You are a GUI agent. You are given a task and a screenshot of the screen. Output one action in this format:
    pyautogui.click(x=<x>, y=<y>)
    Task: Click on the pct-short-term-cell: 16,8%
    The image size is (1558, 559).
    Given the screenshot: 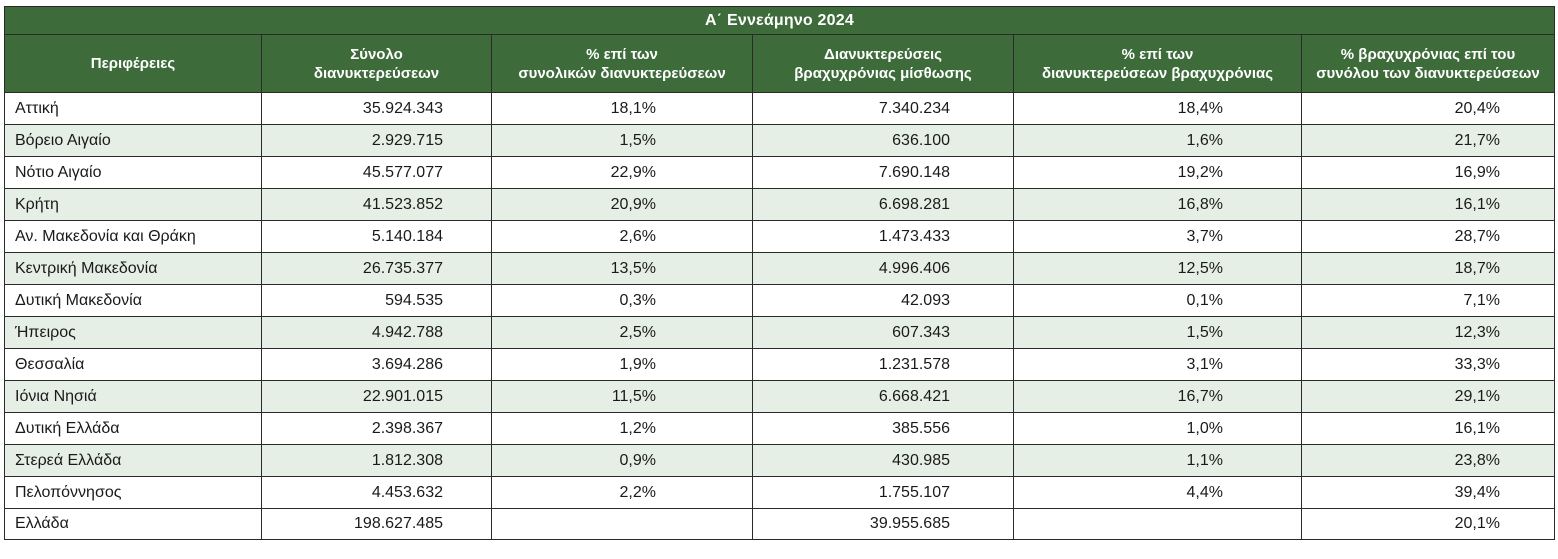 What is the action you would take?
    pyautogui.click(x=1157, y=204)
    